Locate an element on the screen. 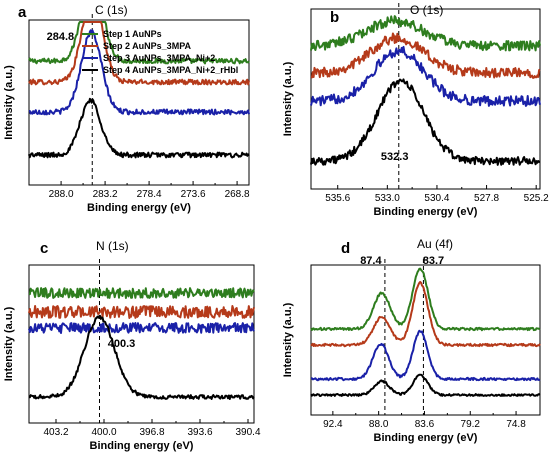  legend-label: Step 1 AuNPs is located at coordinates (132, 34).